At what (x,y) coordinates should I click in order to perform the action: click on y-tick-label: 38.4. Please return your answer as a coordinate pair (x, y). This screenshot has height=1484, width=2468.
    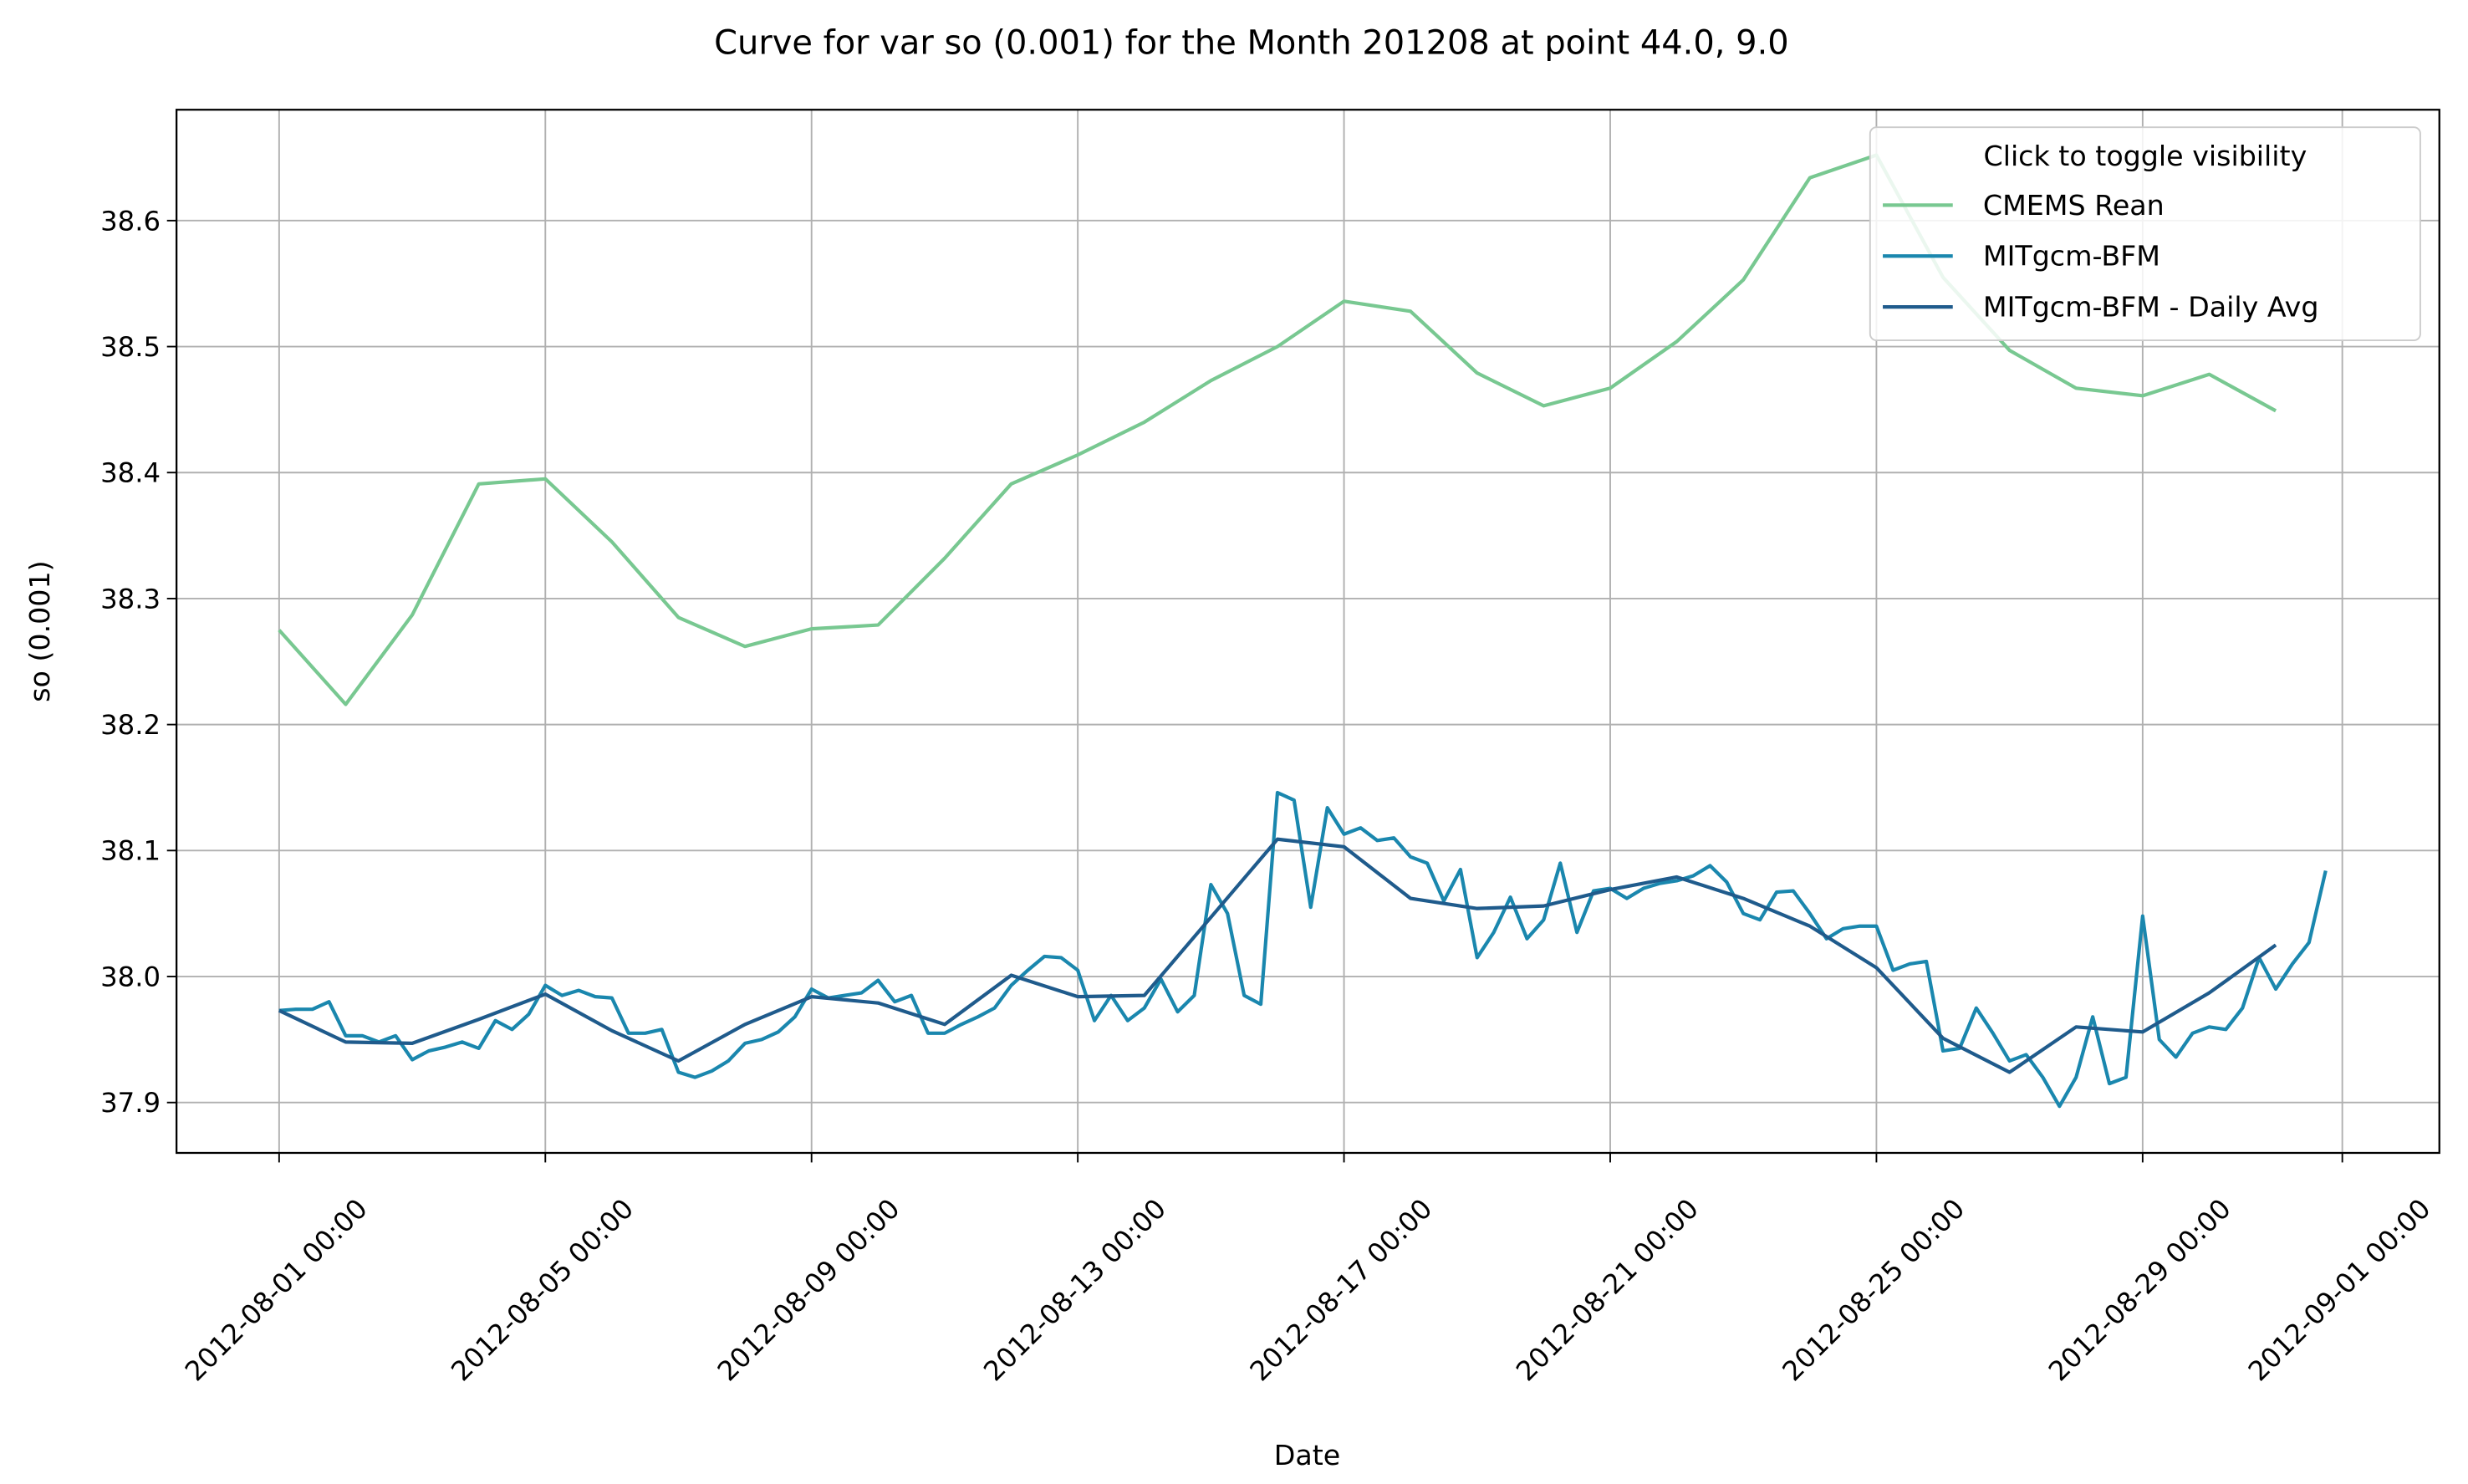
    Looking at the image, I should click on (130, 473).